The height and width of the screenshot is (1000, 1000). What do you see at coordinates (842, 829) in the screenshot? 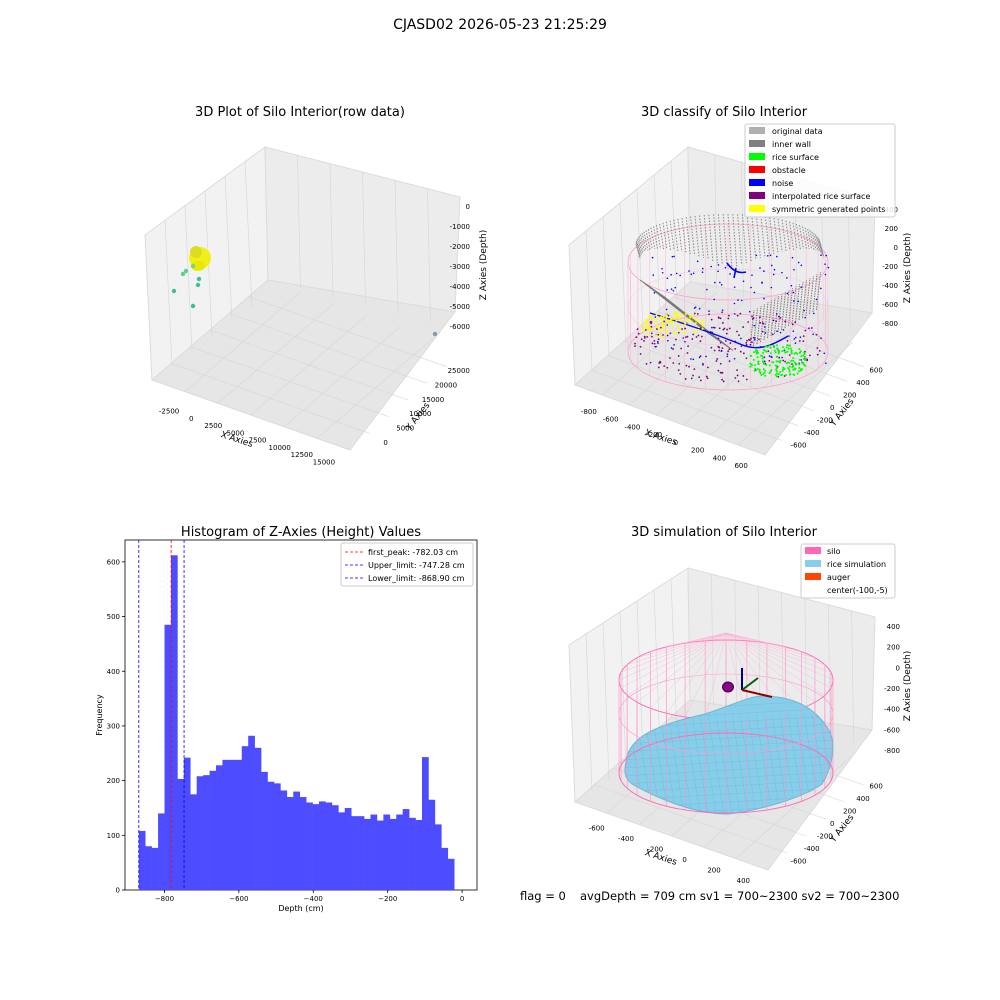
I see `simulation-plot-y-label: Y Axies` at bounding box center [842, 829].